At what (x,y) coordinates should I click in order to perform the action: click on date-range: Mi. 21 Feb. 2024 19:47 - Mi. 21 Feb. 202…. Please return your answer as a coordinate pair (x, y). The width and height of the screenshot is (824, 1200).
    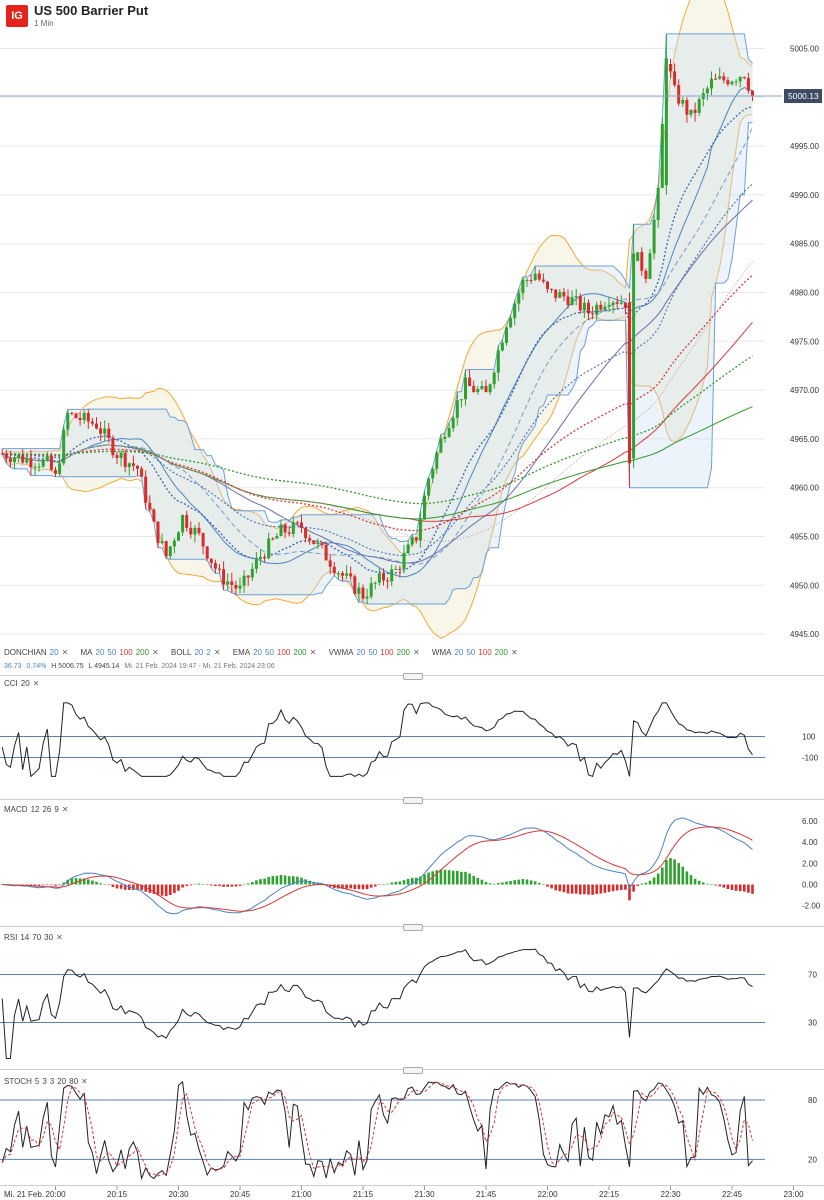
    Looking at the image, I should click on (199, 666).